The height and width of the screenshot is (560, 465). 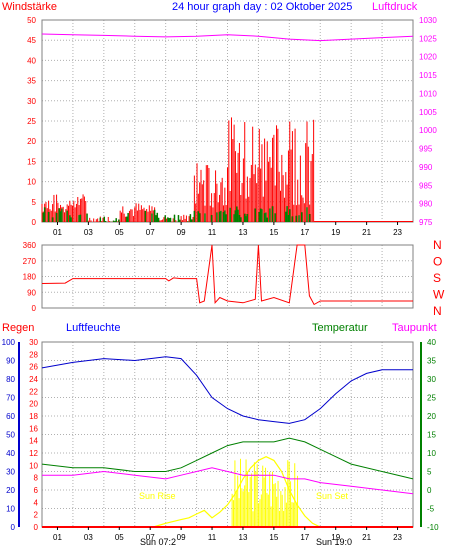 What do you see at coordinates (18, 328) in the screenshot?
I see `rain-axis-label: Regen` at bounding box center [18, 328].